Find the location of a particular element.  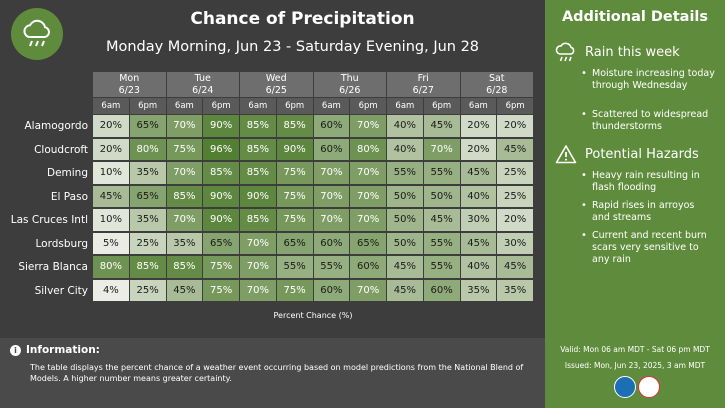

table-cell: 25% is located at coordinates (148, 244).